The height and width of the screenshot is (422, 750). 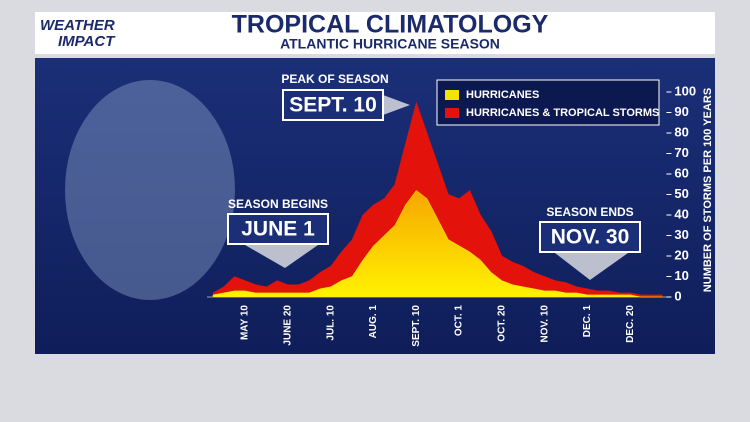 What do you see at coordinates (681, 111) in the screenshot?
I see `y-tick-label: 90` at bounding box center [681, 111].